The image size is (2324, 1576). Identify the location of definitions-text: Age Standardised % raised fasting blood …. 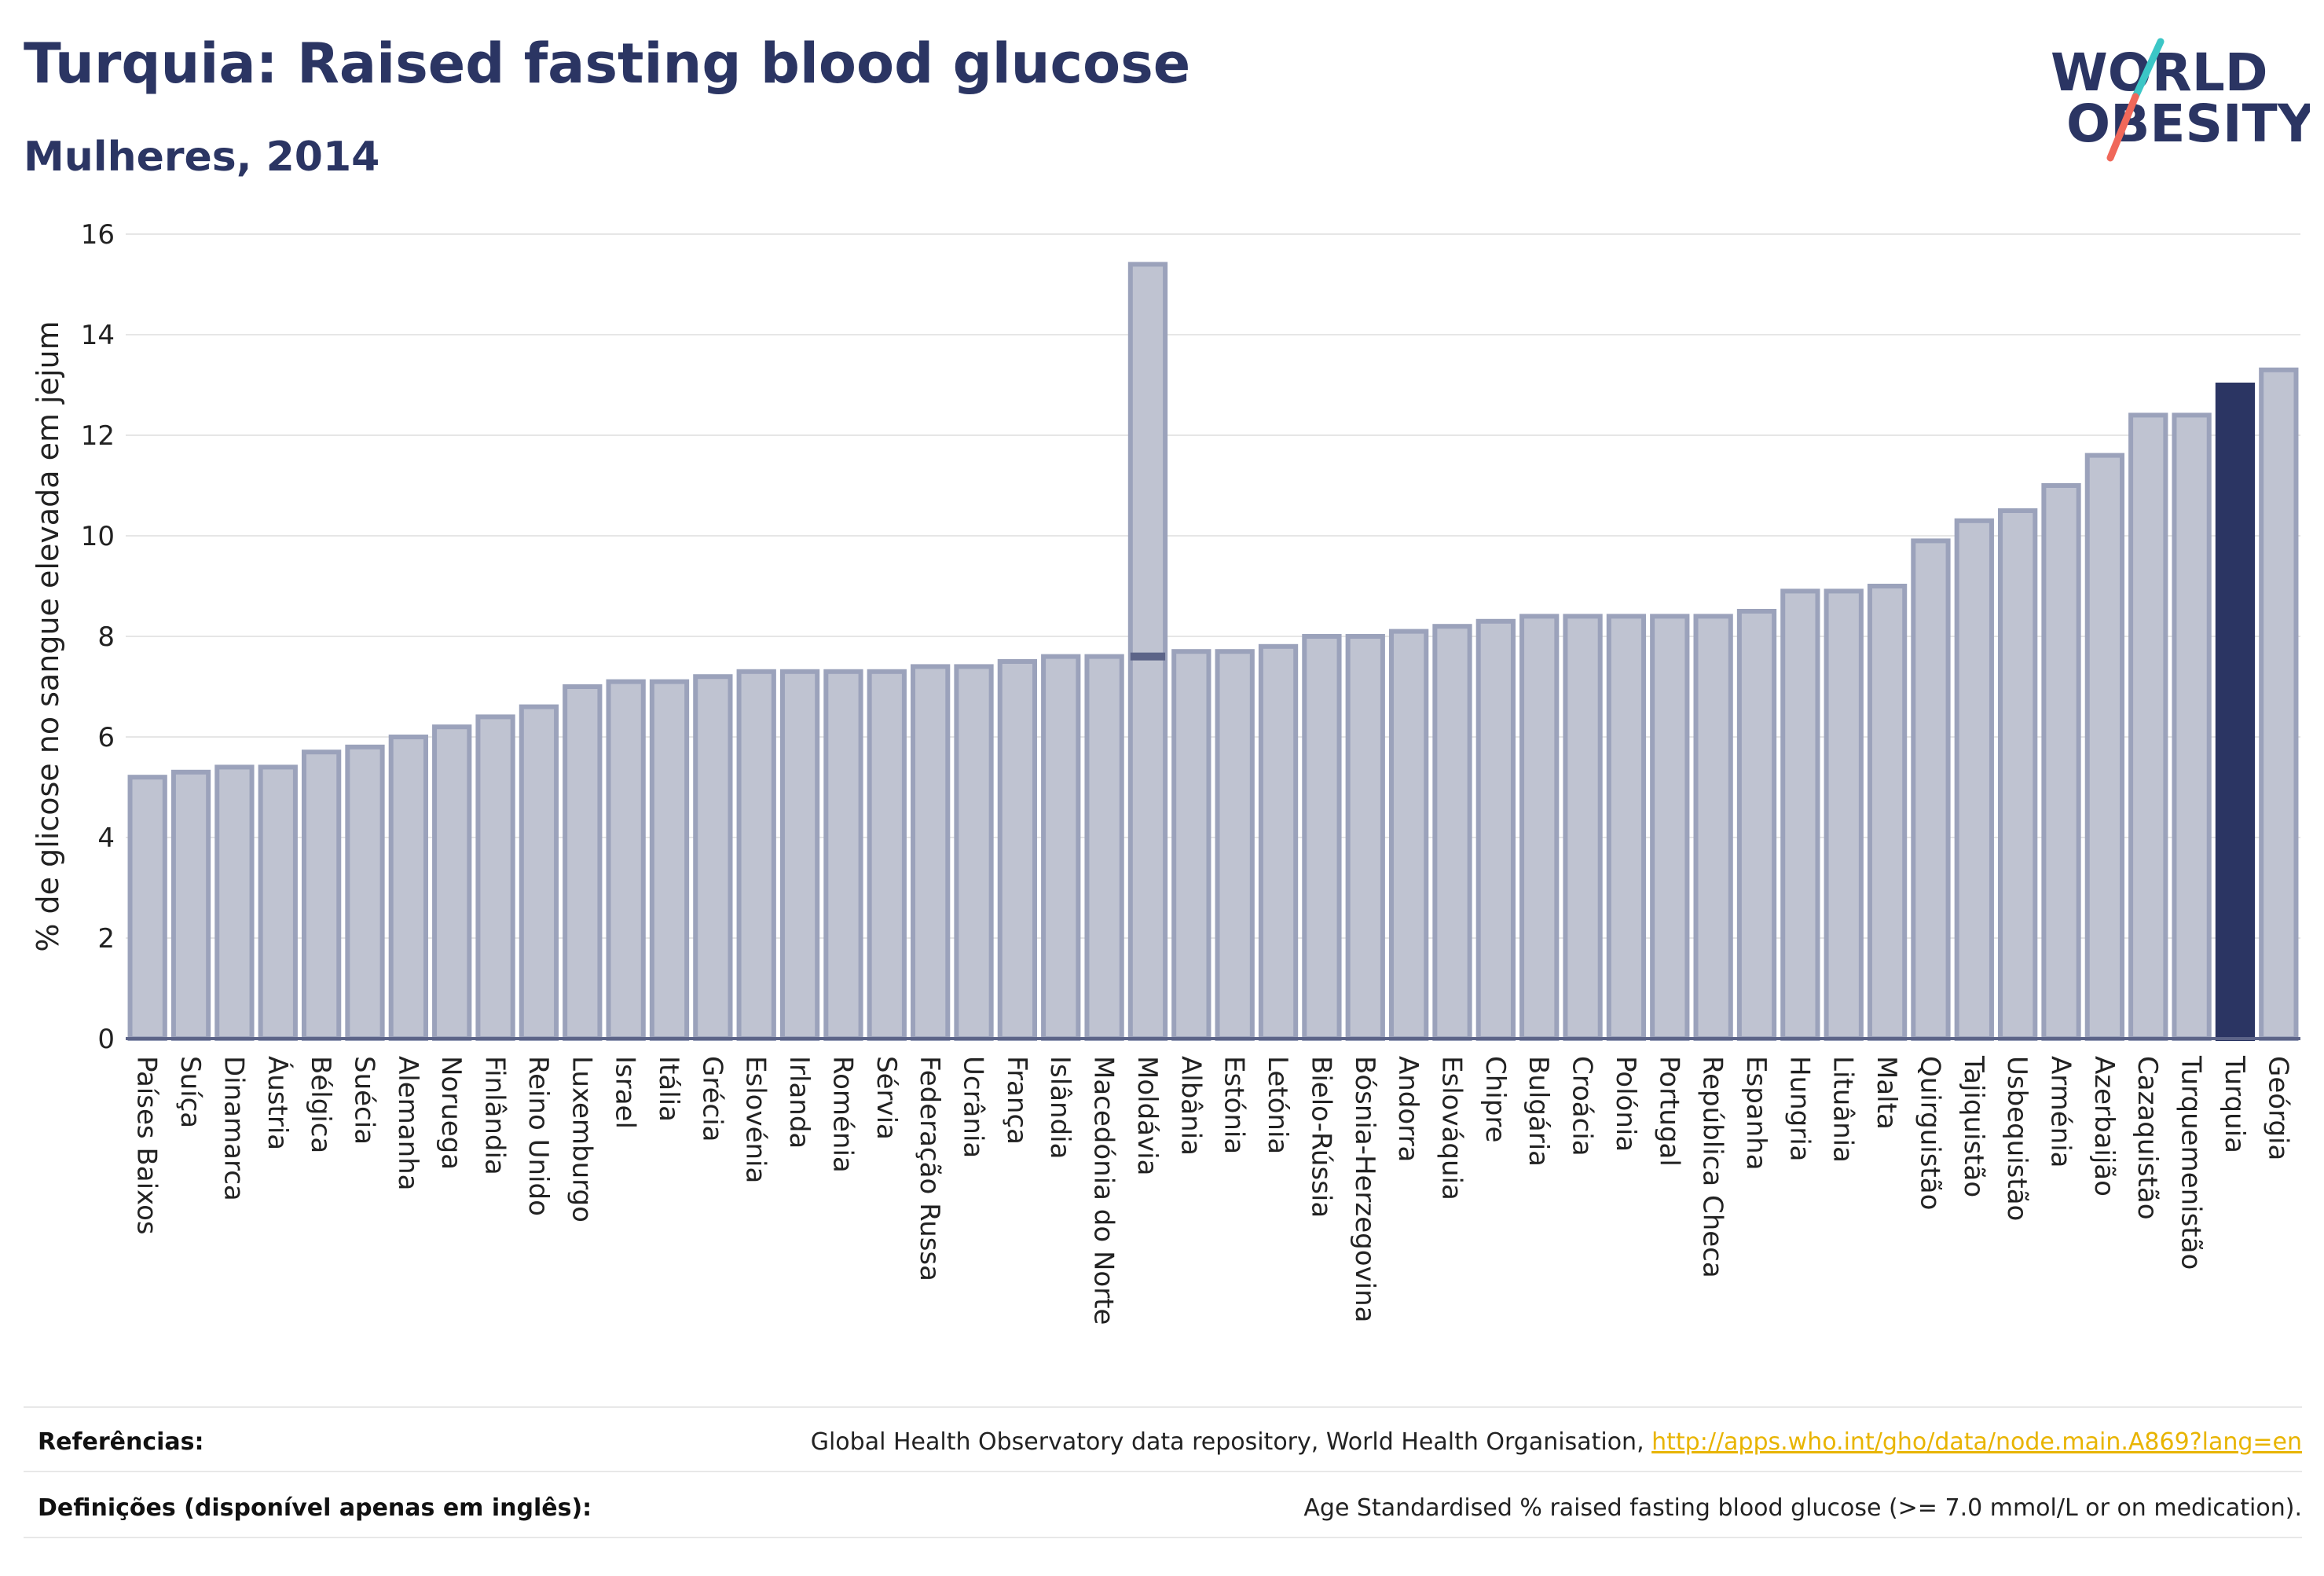
(1802, 1508).